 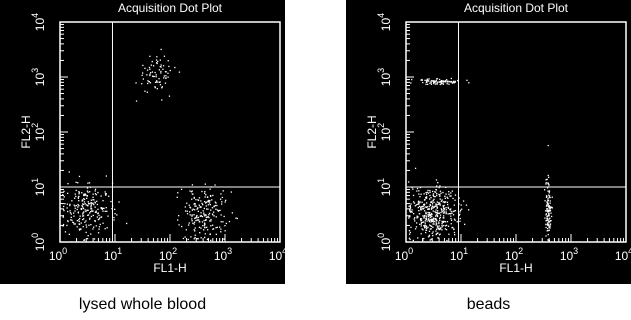 I want to click on y-tick-label-exponent: 2, so click(x=35, y=125).